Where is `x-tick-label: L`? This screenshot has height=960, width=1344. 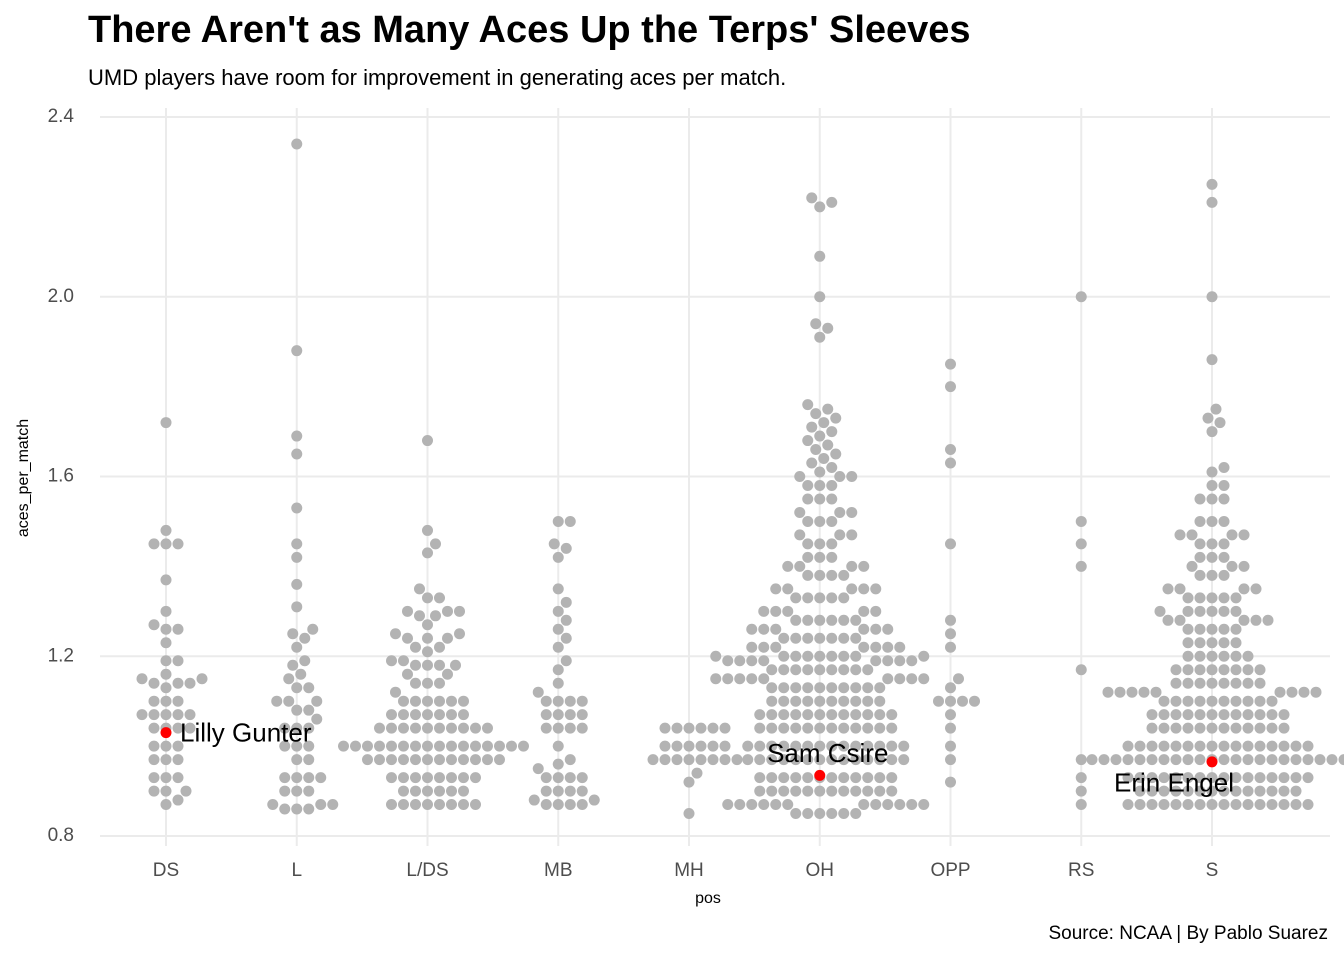
x-tick-label: L is located at coordinates (296, 870).